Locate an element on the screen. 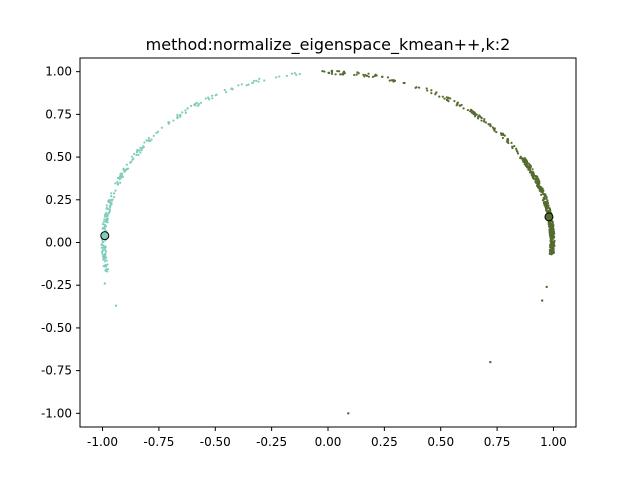 This screenshot has width=640, height=480. y-tick-label: -0.75 is located at coordinates (56, 371).